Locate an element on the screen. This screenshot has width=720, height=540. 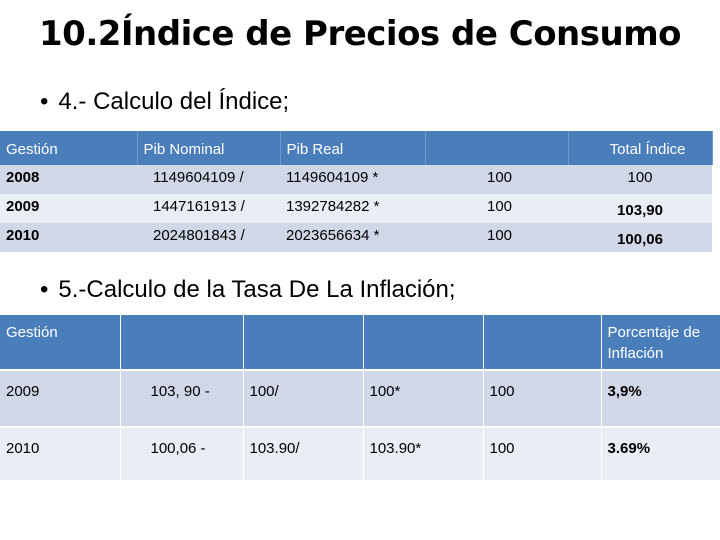
cell-percentage: 3.69% is located at coordinates (660, 453).